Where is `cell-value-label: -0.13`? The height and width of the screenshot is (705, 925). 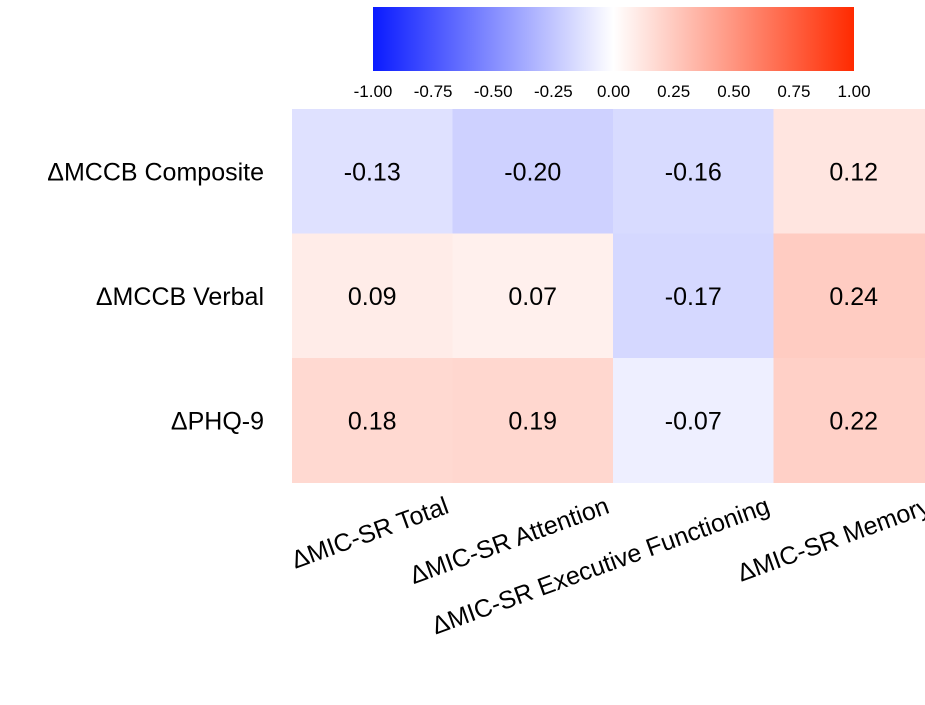 cell-value-label: -0.13 is located at coordinates (372, 172).